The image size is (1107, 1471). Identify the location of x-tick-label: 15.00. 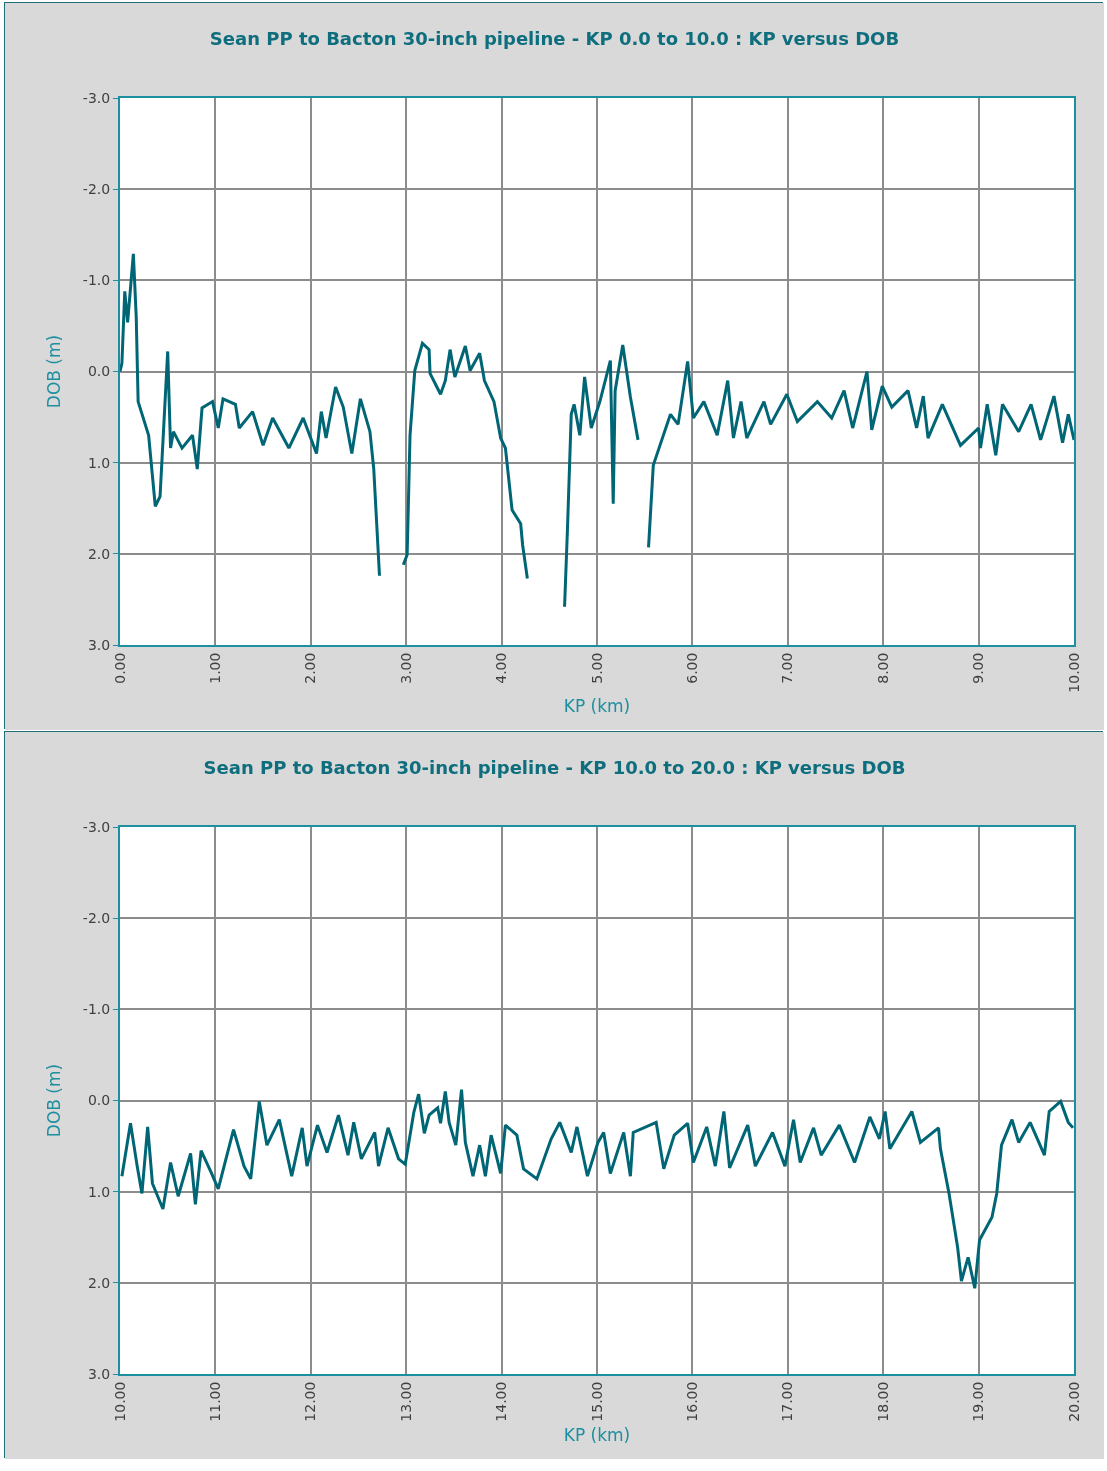
(596, 1401).